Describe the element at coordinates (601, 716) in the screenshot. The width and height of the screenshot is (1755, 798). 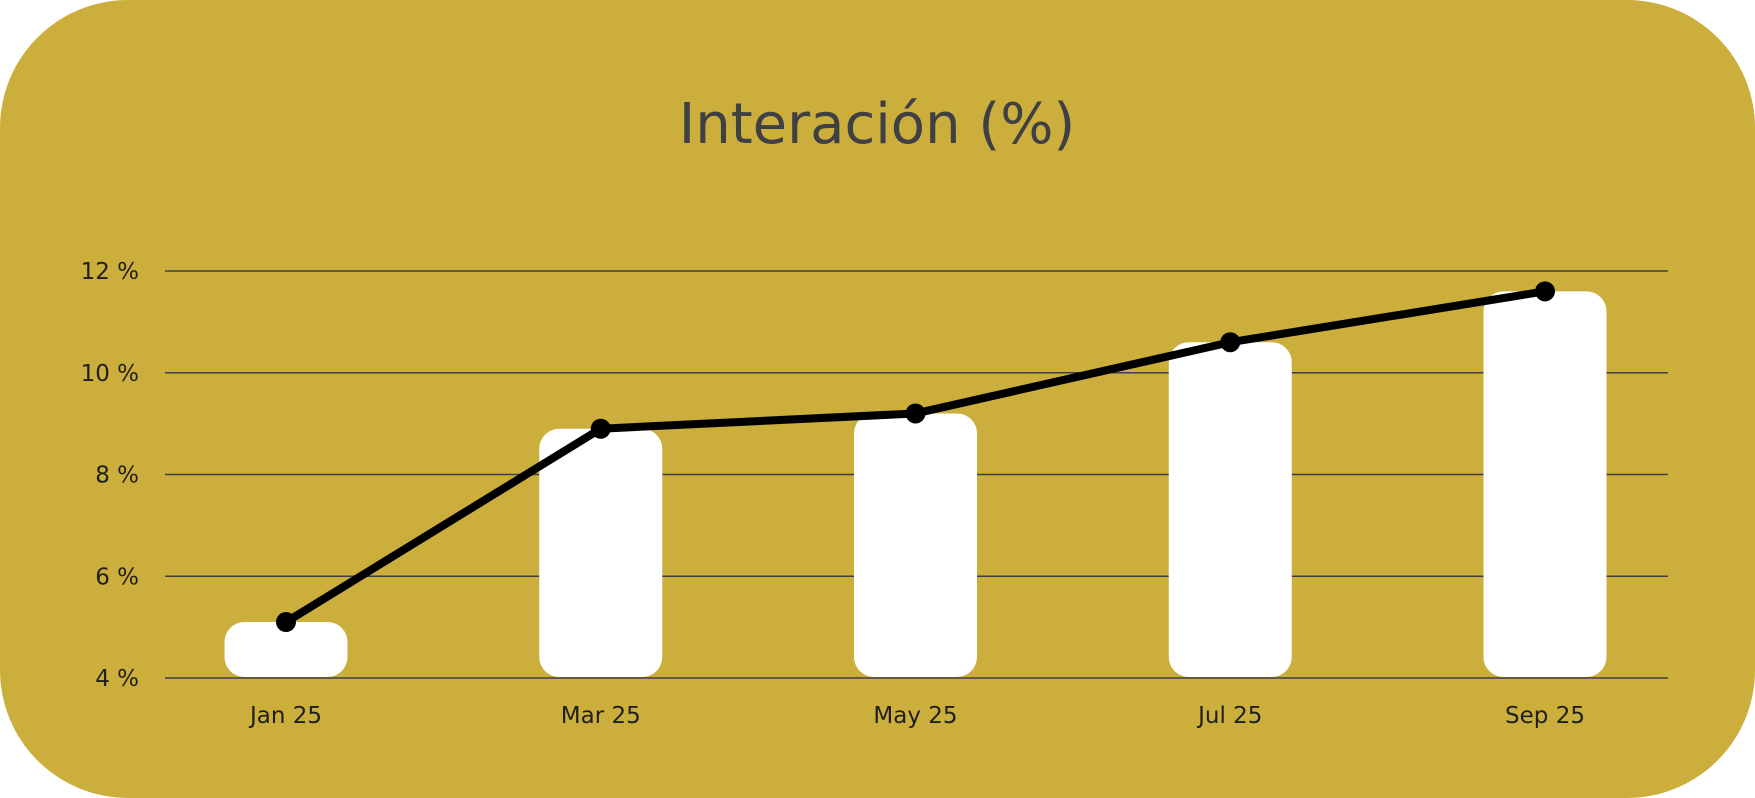
I see `x-tick-label: Mar 25` at that location.